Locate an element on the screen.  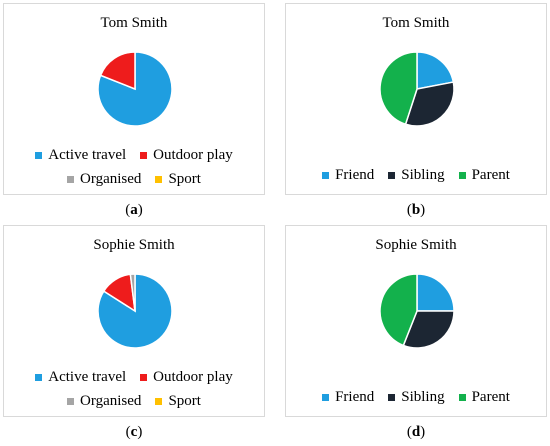
pie-slice-active-travel is located at coordinates (135, 89).